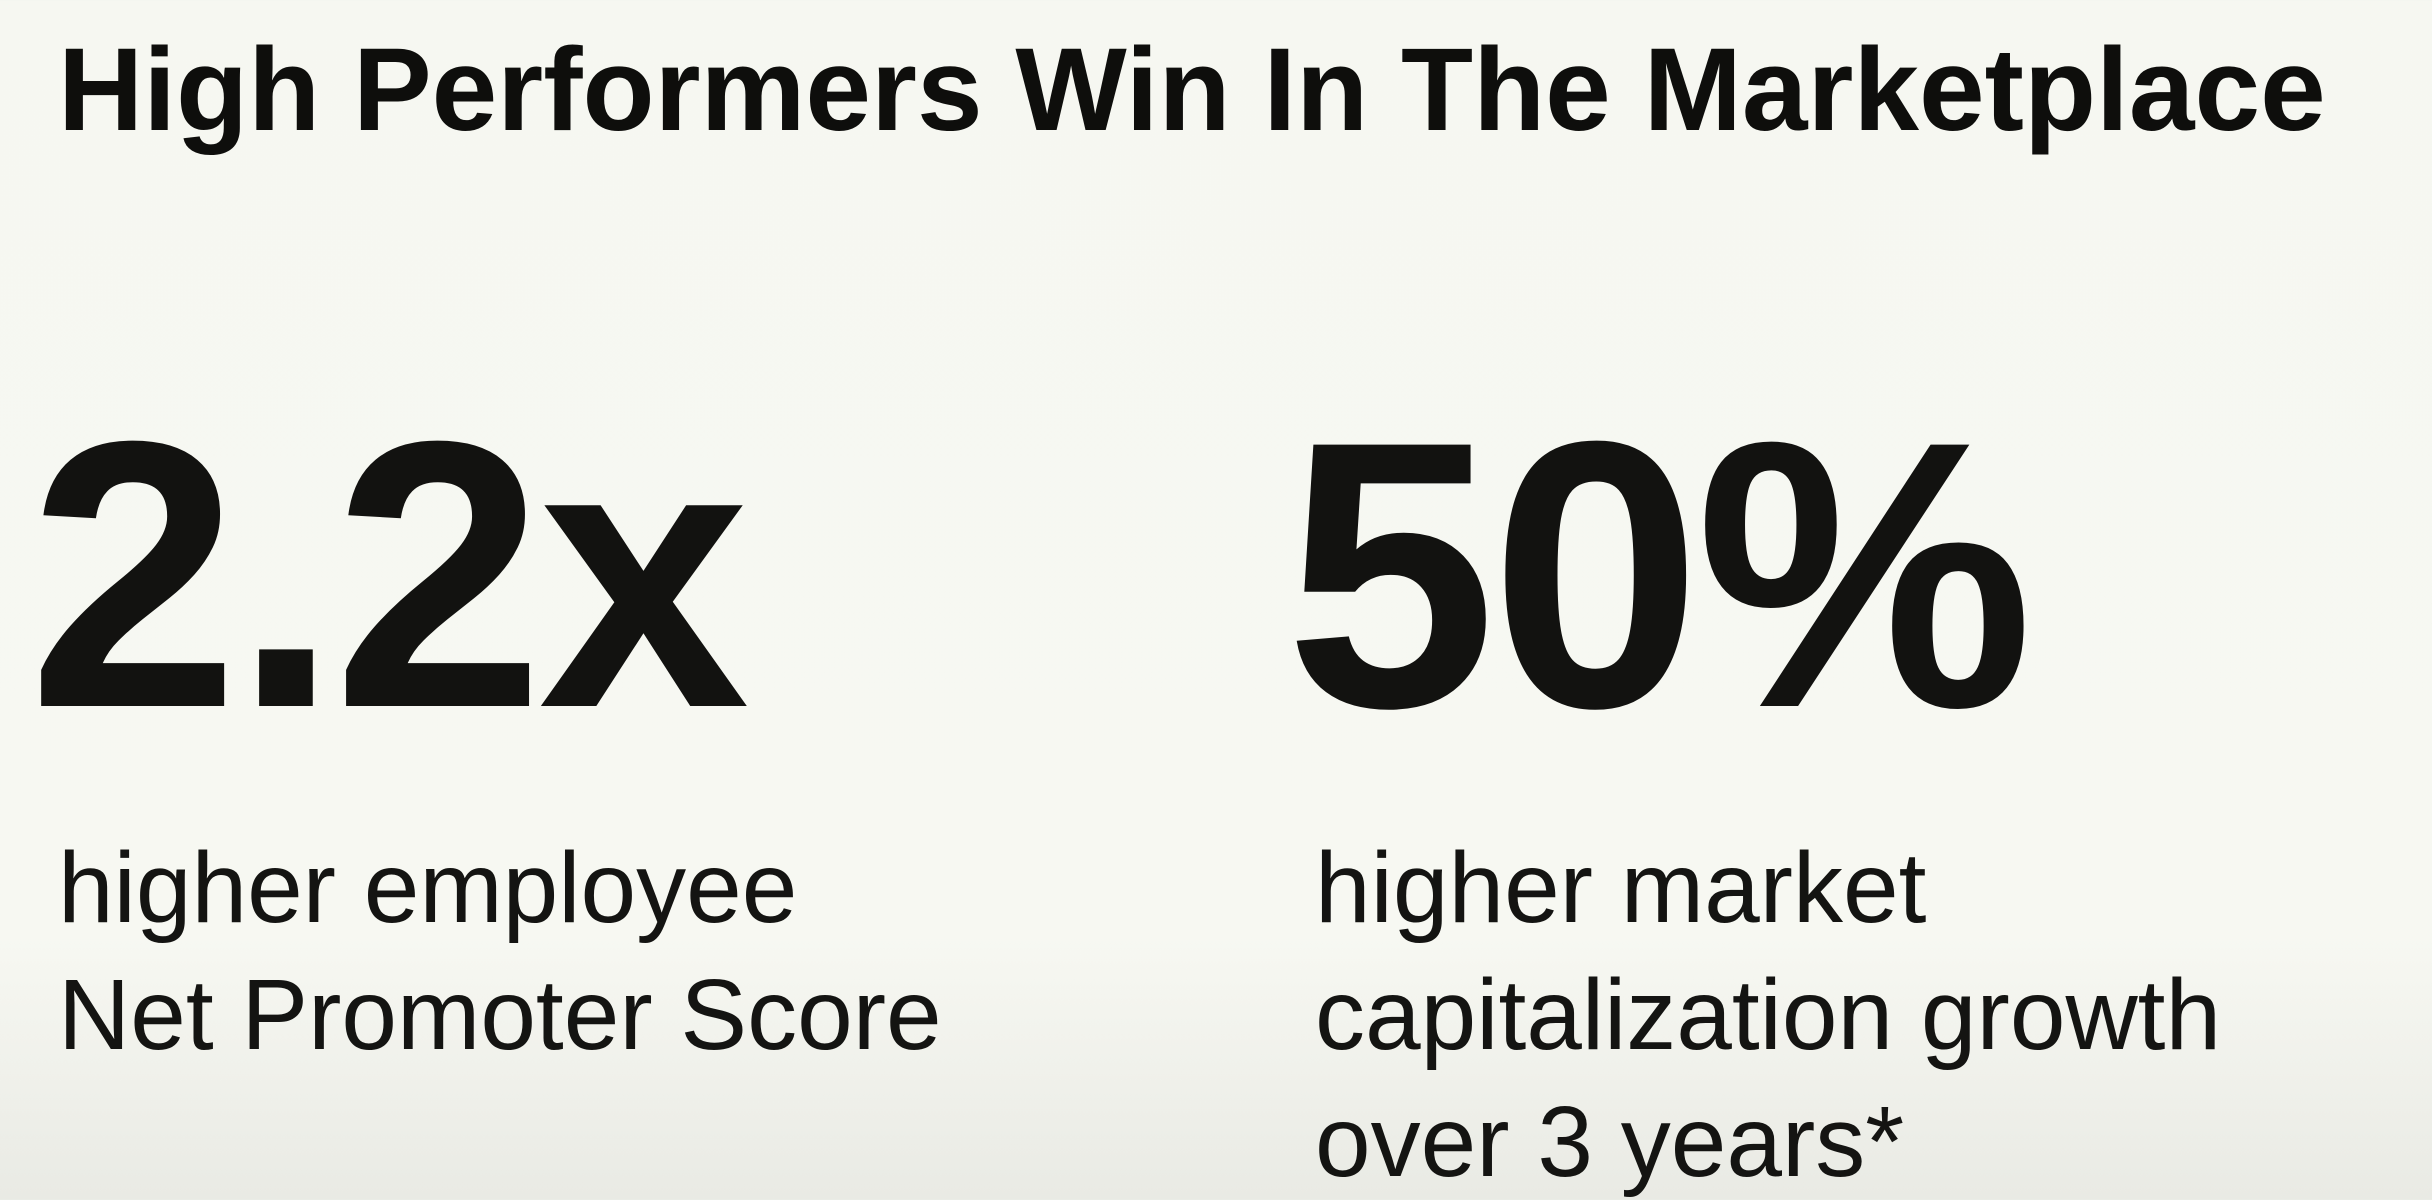 This screenshot has width=2432, height=1200. I want to click on stat-description: higher employee Net Promoter Score, so click(603, 952).